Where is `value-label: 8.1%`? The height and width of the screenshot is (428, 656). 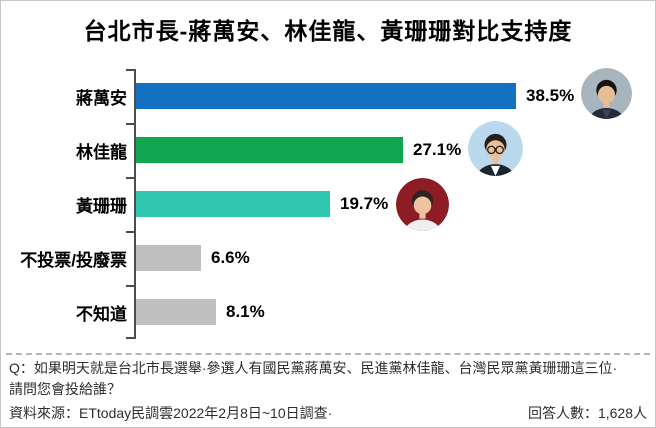
value-label: 8.1% is located at coordinates (245, 311).